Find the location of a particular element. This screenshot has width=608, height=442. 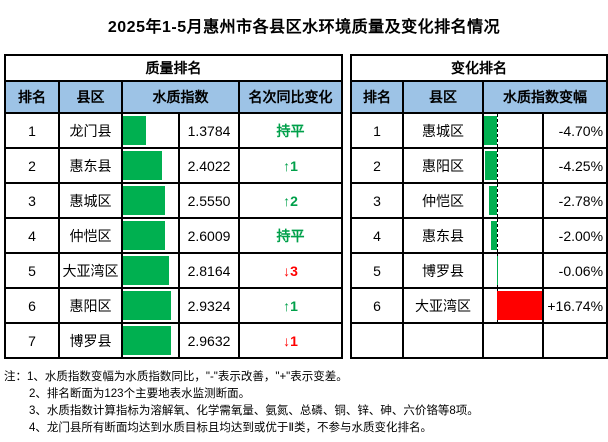

col-header-rank-change: 名次同比变化 is located at coordinates (290, 97).